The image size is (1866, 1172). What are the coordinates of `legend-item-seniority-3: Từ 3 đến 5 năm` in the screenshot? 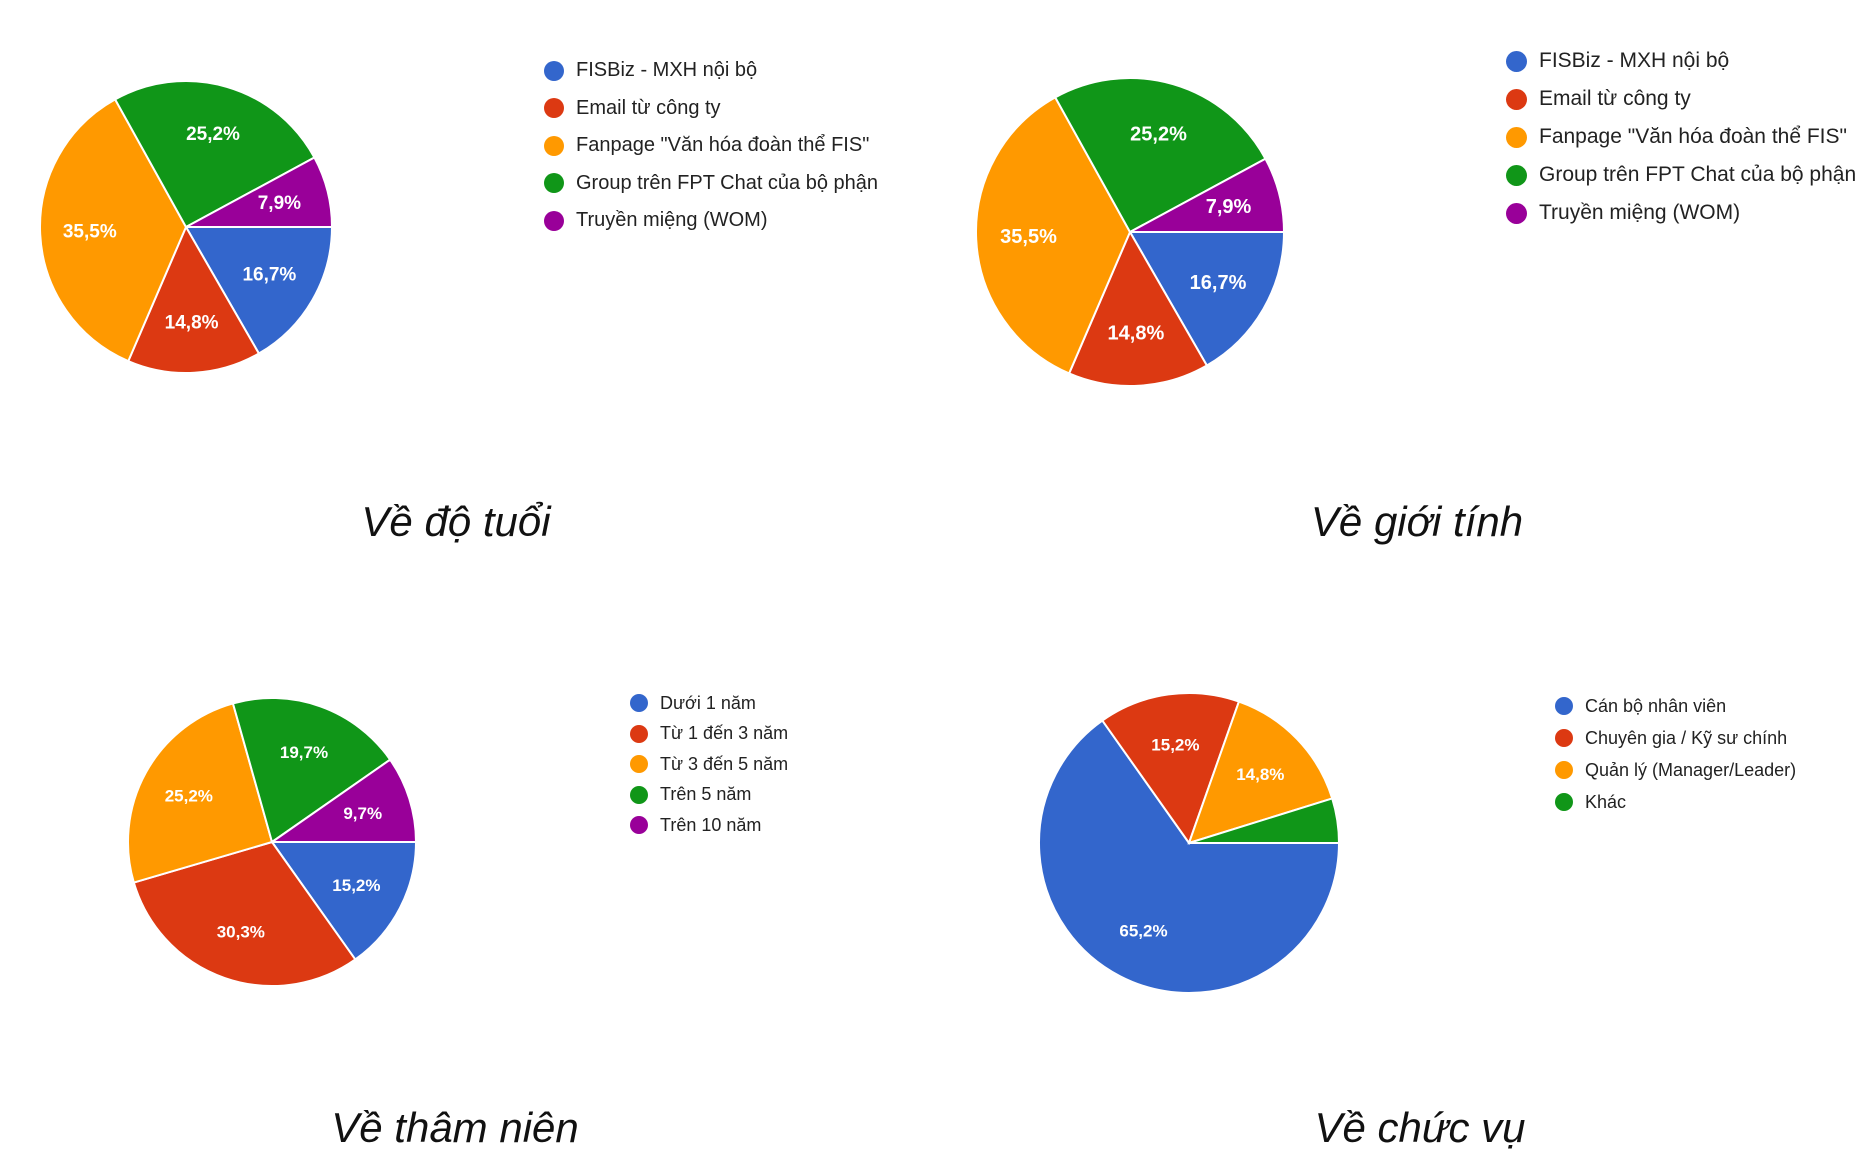 It's located at (709, 764).